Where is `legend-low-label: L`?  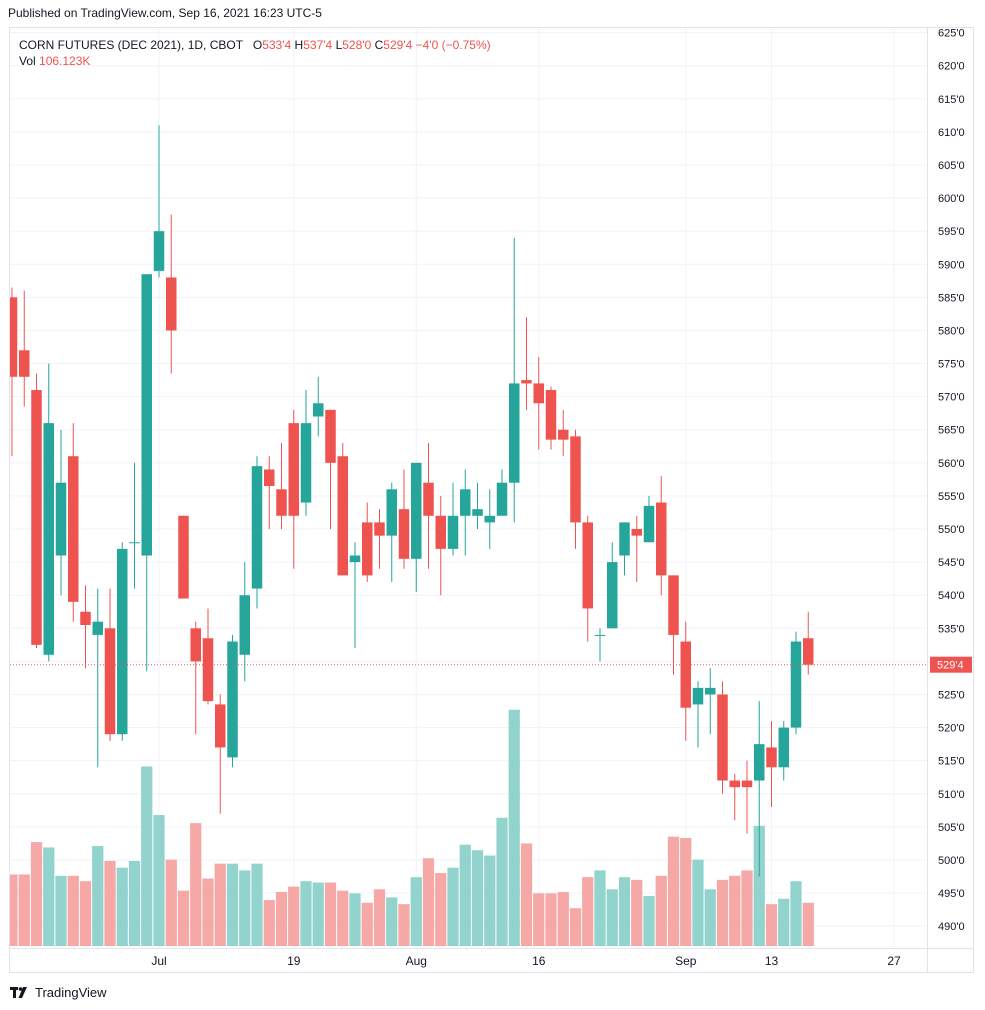
legend-low-label: L is located at coordinates (339, 45).